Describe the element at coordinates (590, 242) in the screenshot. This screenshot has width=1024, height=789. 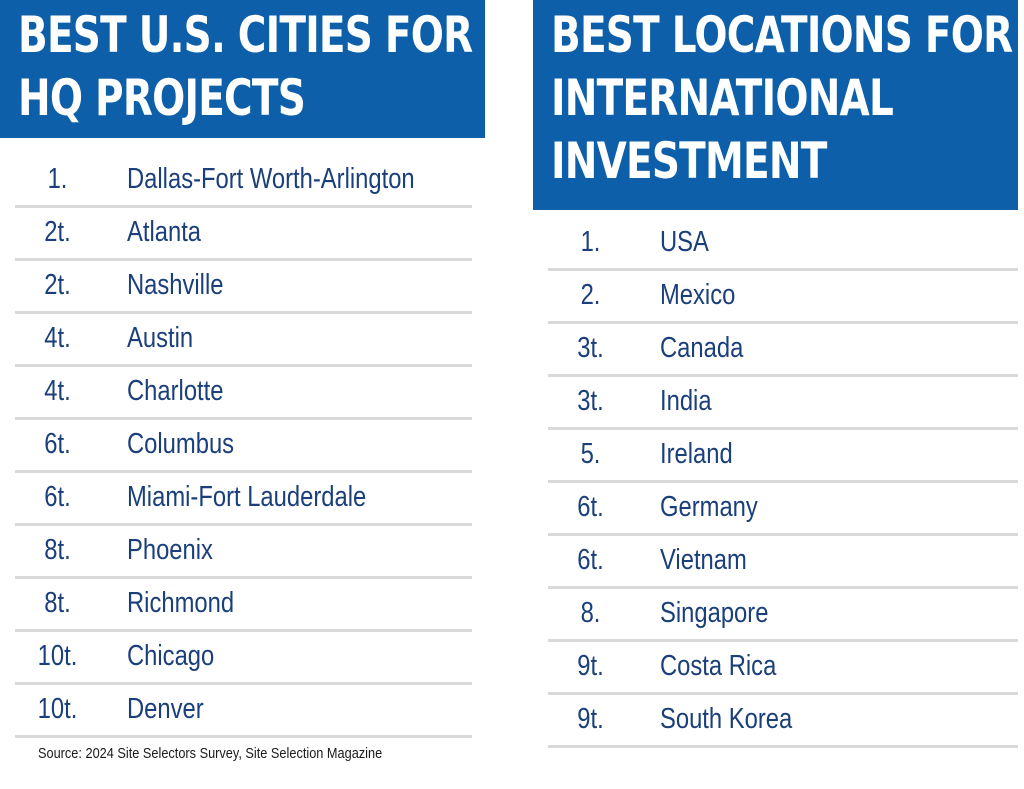
I see `country-rank: 1.` at that location.